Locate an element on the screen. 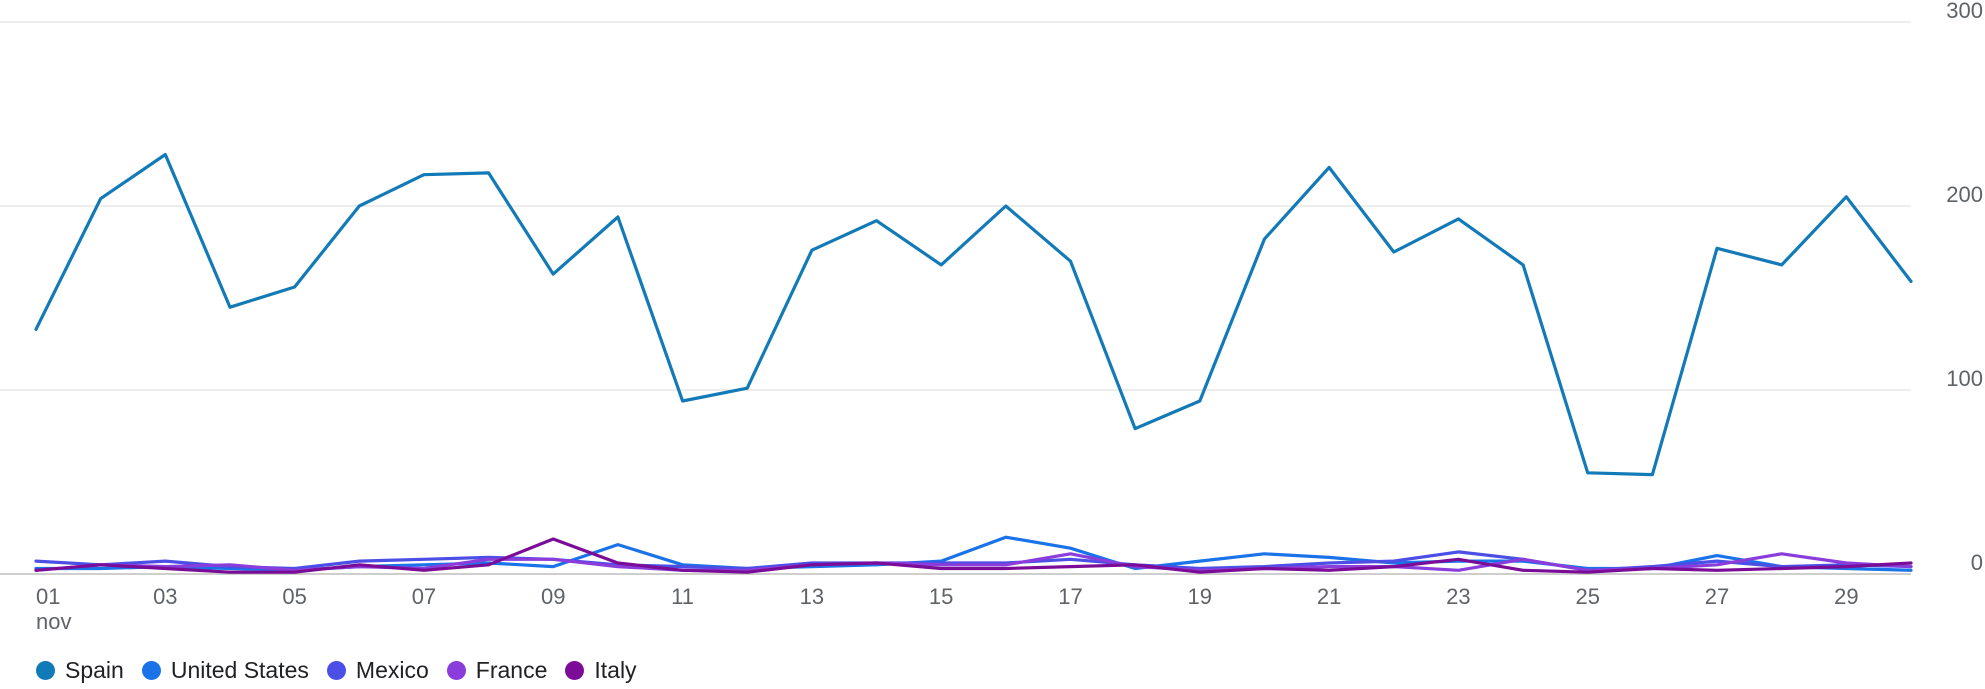  legend-item-spain: Spain is located at coordinates (80, 670).